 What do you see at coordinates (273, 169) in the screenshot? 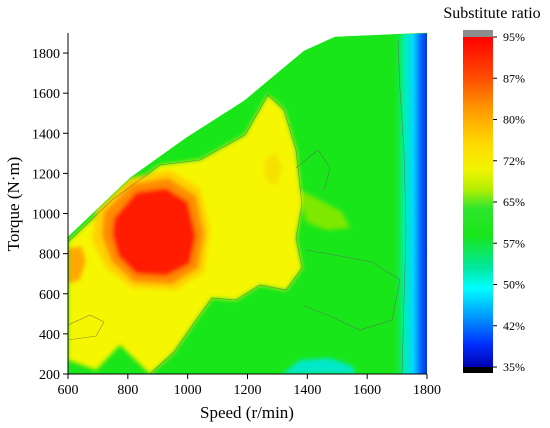
I see `contour-region-yellow-spot` at bounding box center [273, 169].